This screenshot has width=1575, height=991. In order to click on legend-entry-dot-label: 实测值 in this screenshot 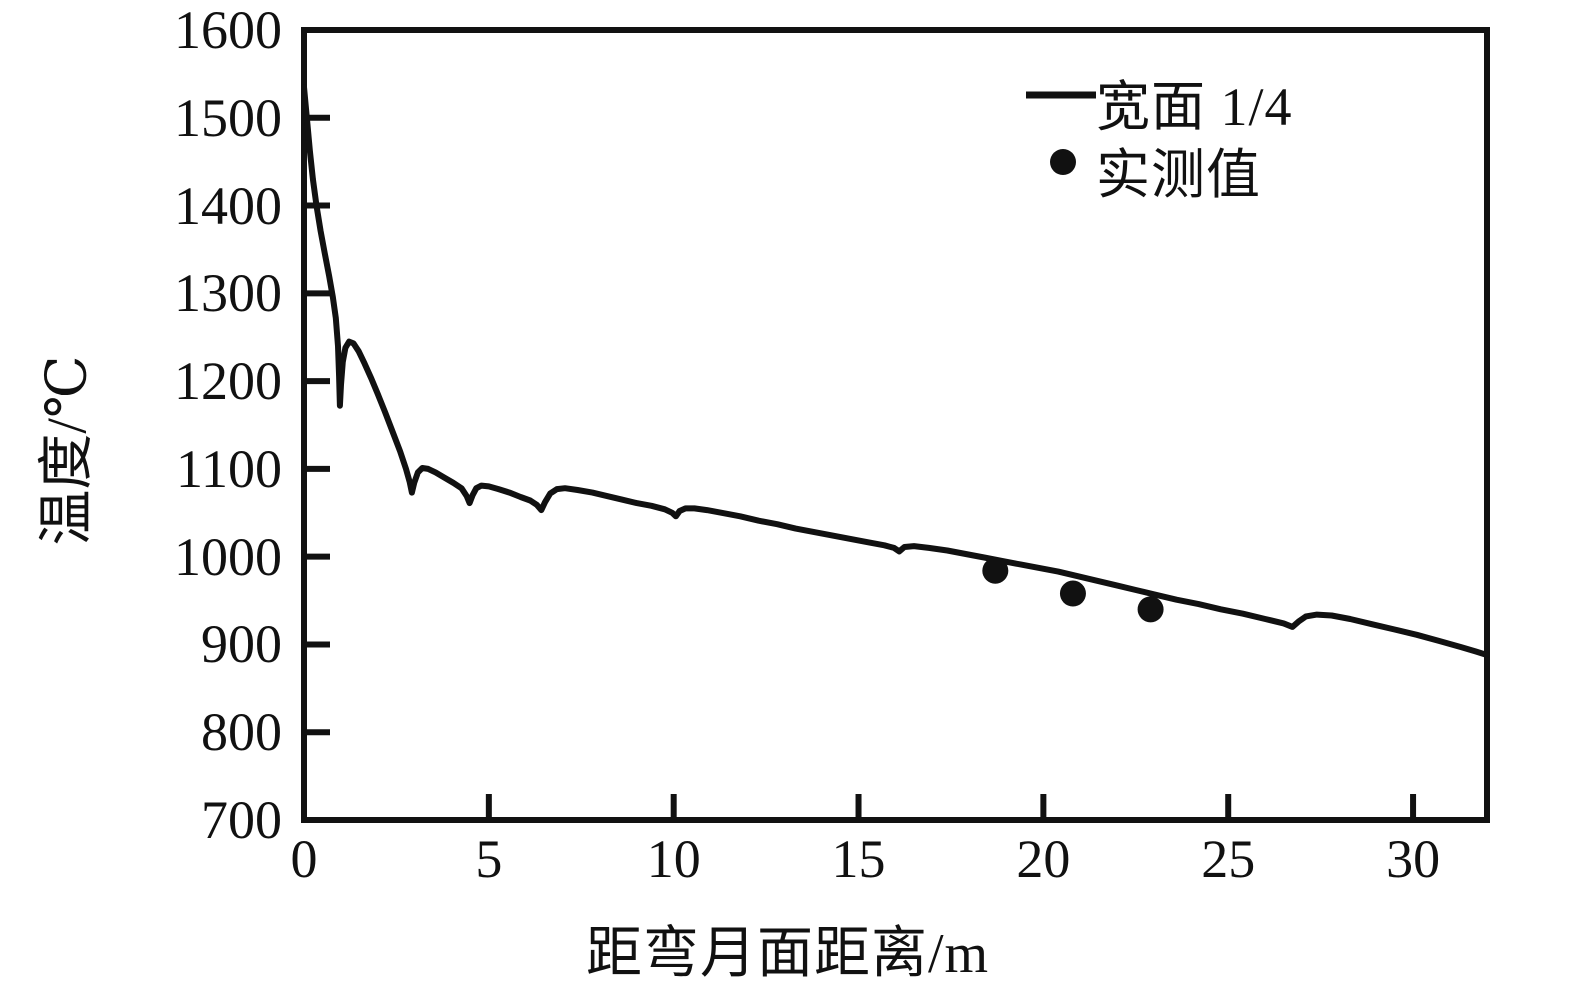, I will do `click(1178, 175)`.